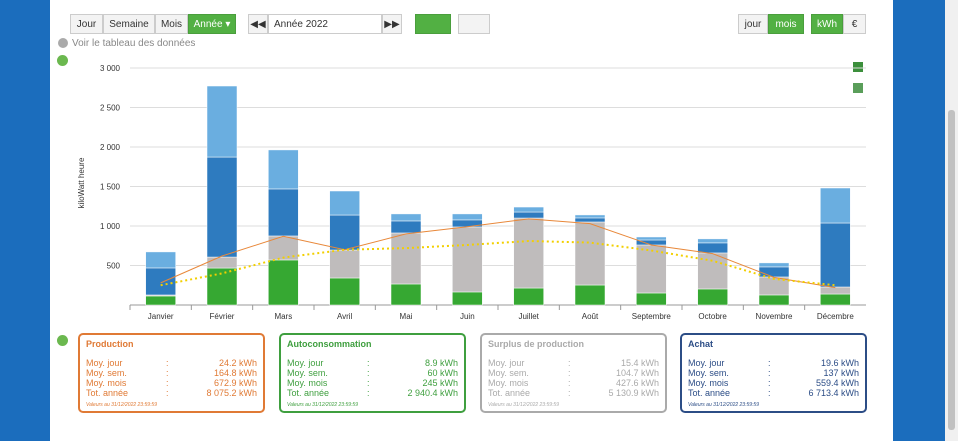 Image resolution: width=958 pixels, height=441 pixels. Describe the element at coordinates (841, 373) in the screenshot. I see `row-value: 137 kWh` at that location.